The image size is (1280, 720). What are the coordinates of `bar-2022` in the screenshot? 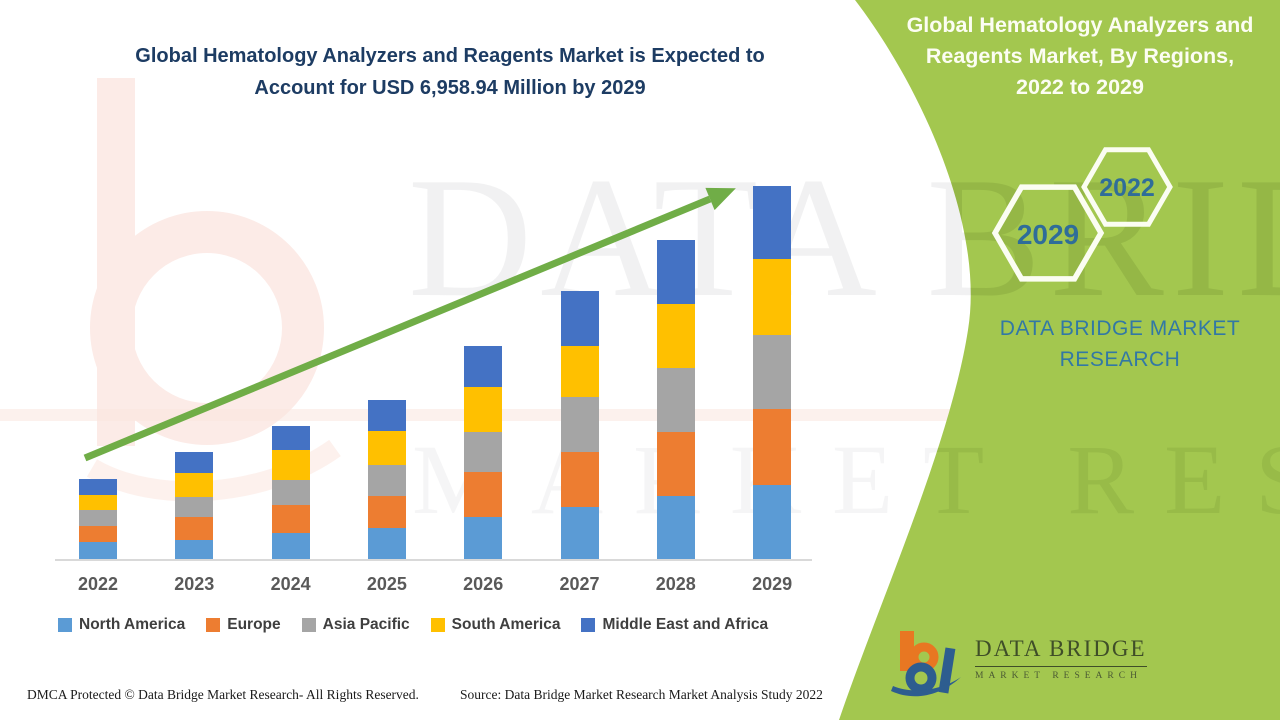 It's located at (98, 518).